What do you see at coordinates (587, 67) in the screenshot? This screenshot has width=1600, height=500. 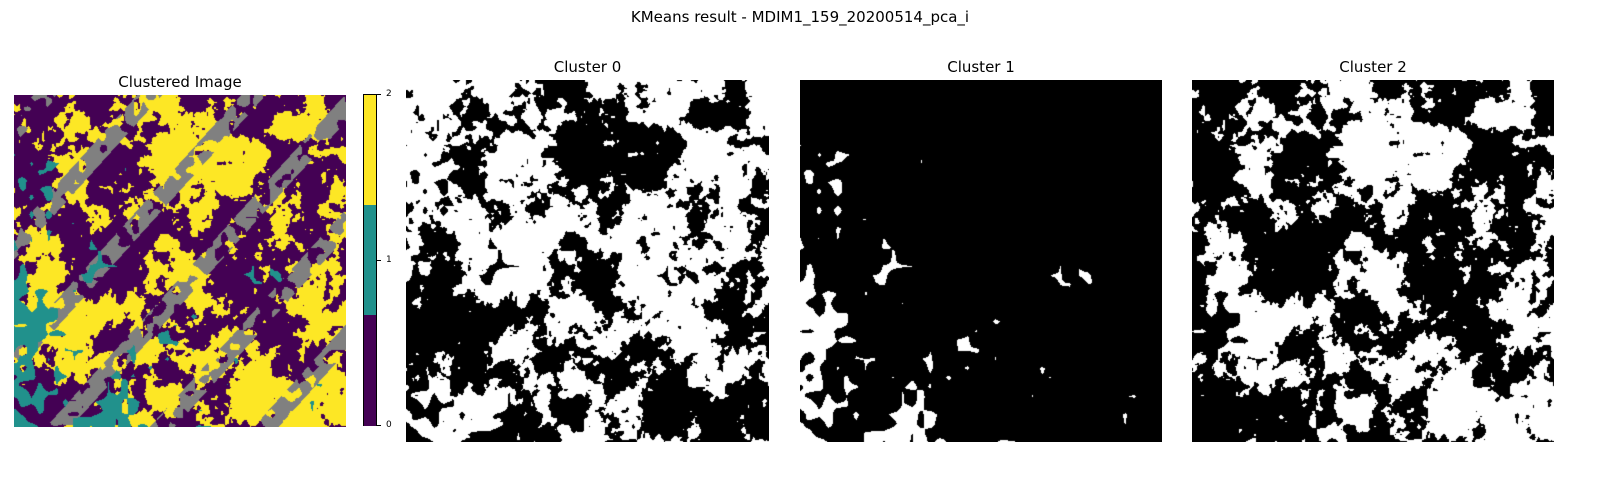 I see `cluster-0-title: Cluster 0` at bounding box center [587, 67].